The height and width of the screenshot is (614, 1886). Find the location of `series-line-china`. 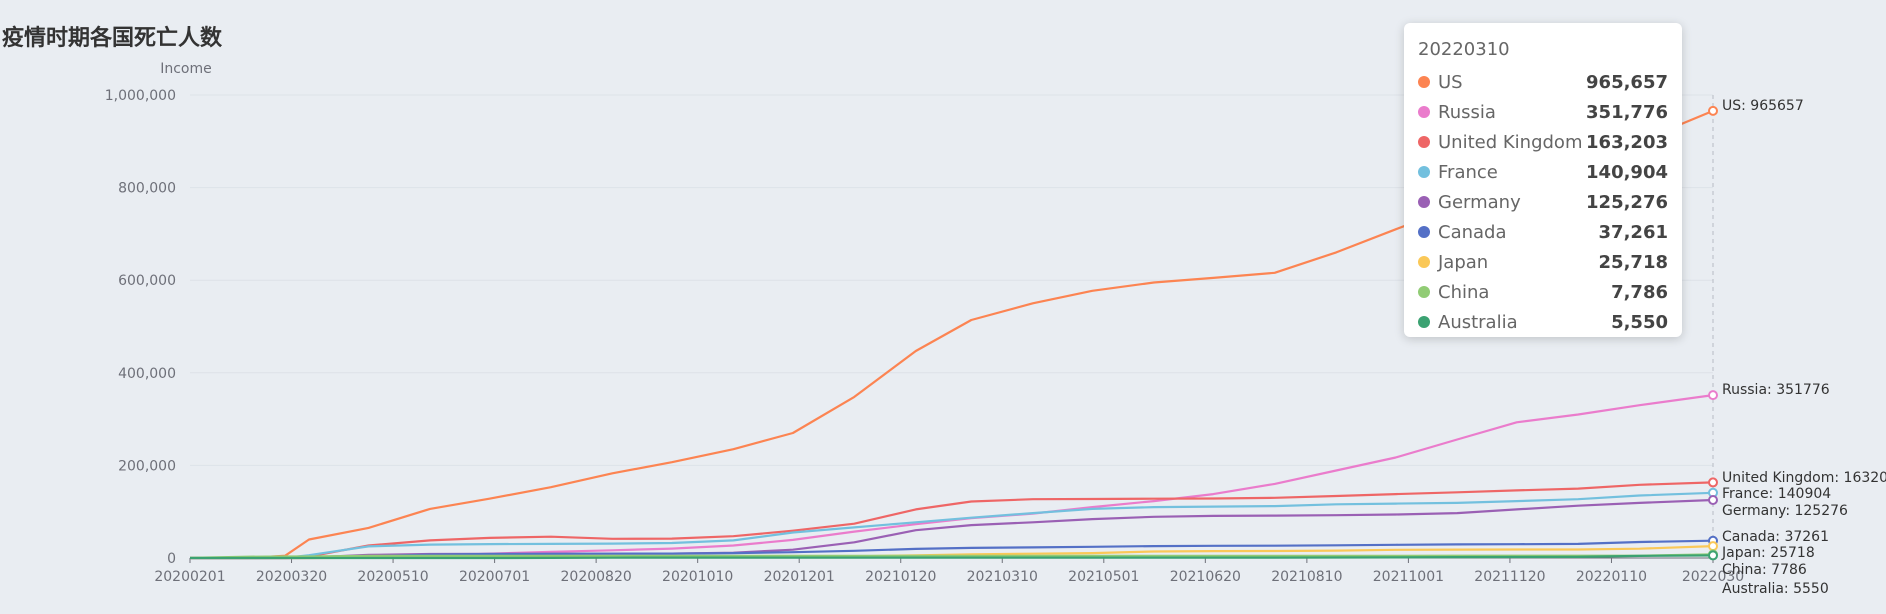

series-line-china is located at coordinates (951, 556).